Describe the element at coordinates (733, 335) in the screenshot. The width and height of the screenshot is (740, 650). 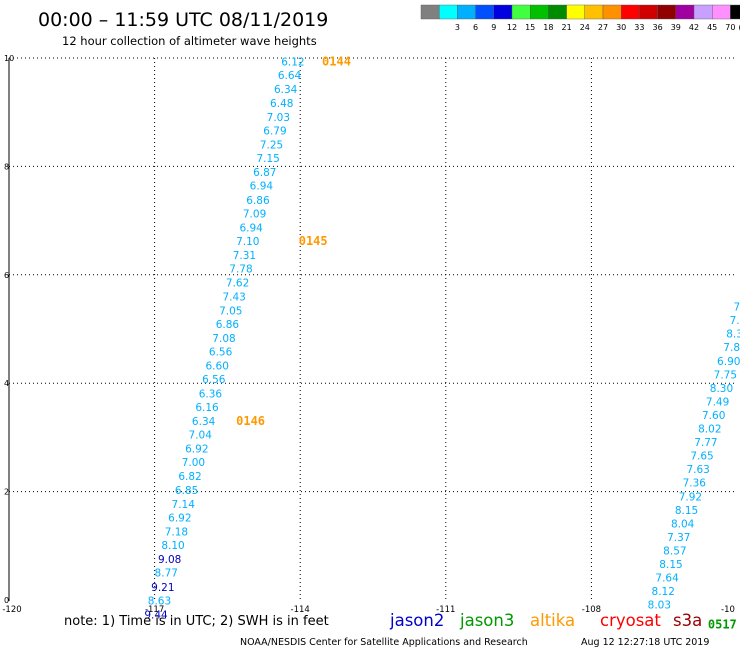
I see `wave-height-point: 8.3` at that location.